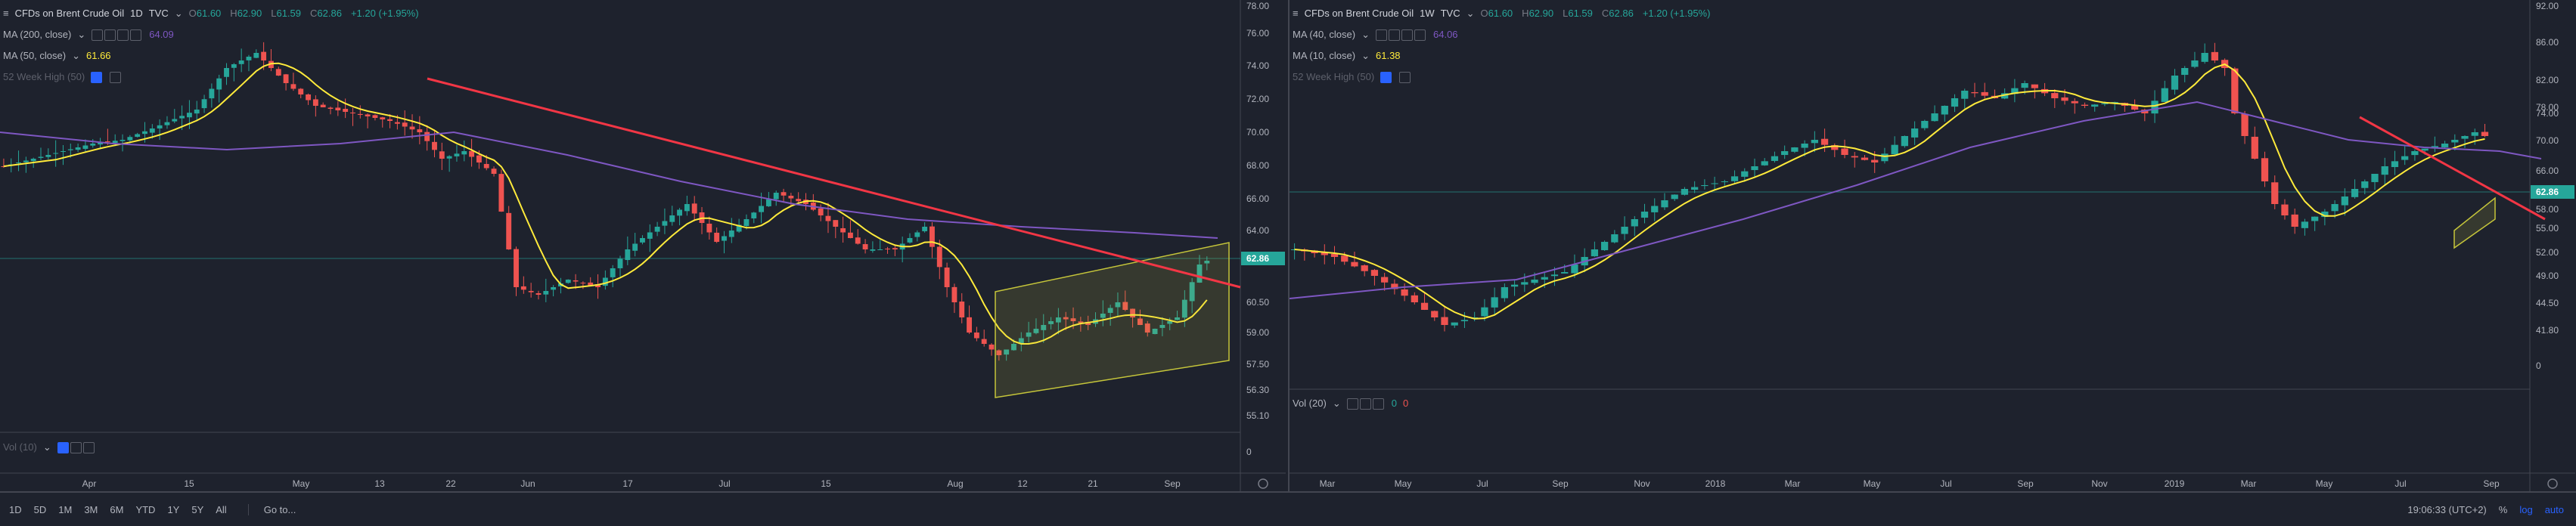 This screenshot has height=526, width=2576. What do you see at coordinates (2547, 42) in the screenshot?
I see `price-tick-label: 86.00` at bounding box center [2547, 42].